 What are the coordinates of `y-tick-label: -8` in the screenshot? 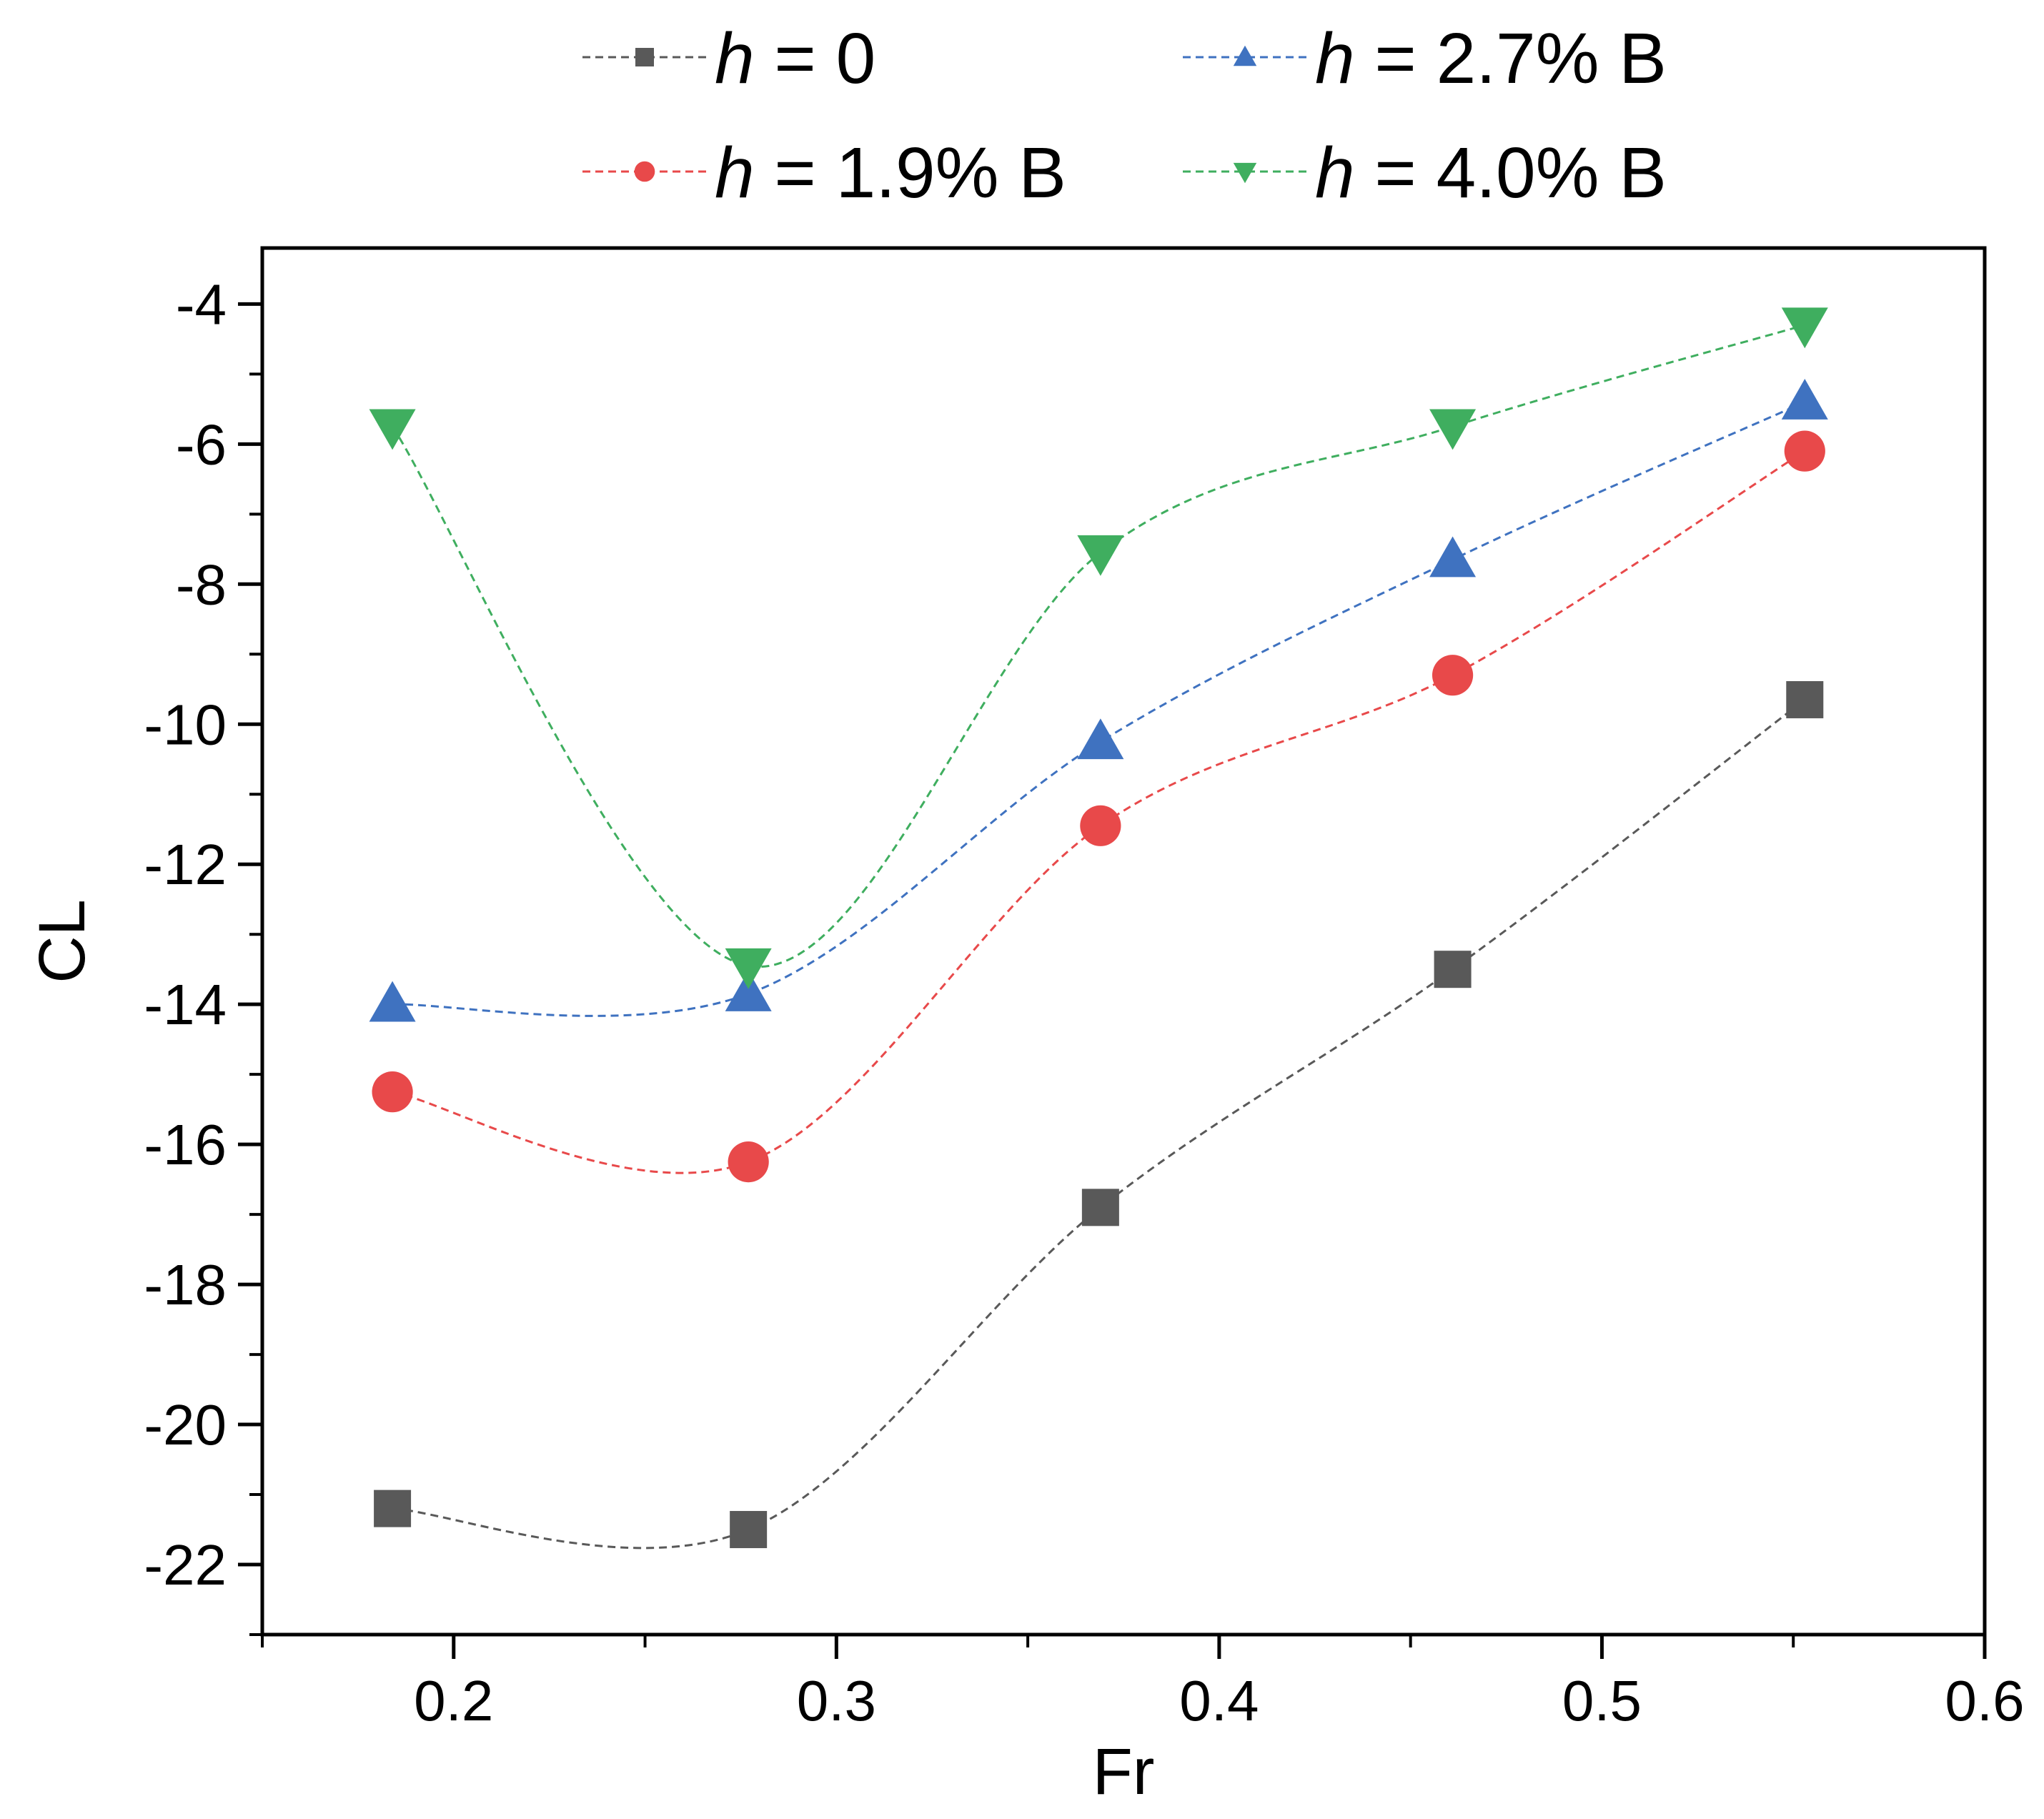 It's located at (201, 584).